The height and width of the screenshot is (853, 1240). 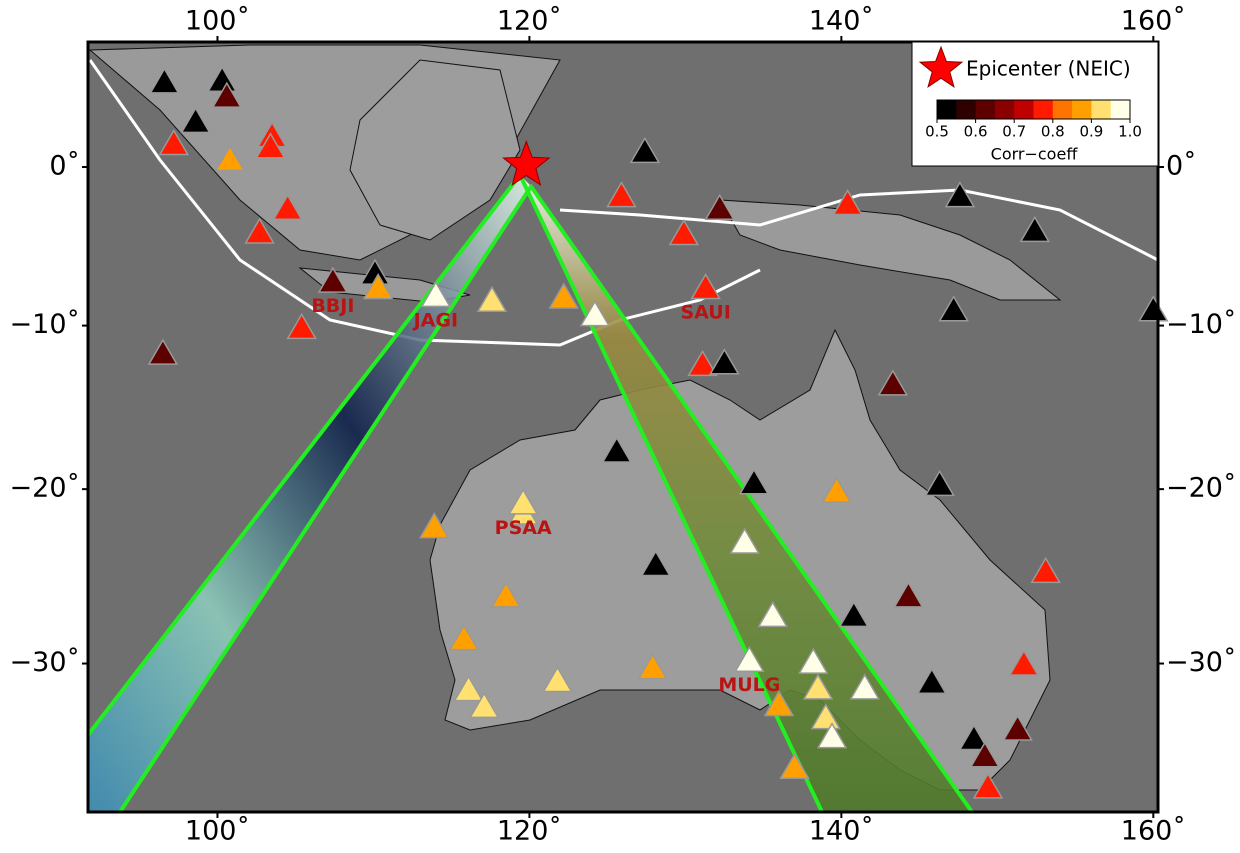 I want to click on legend-epicenter-star, so click(x=941, y=66).